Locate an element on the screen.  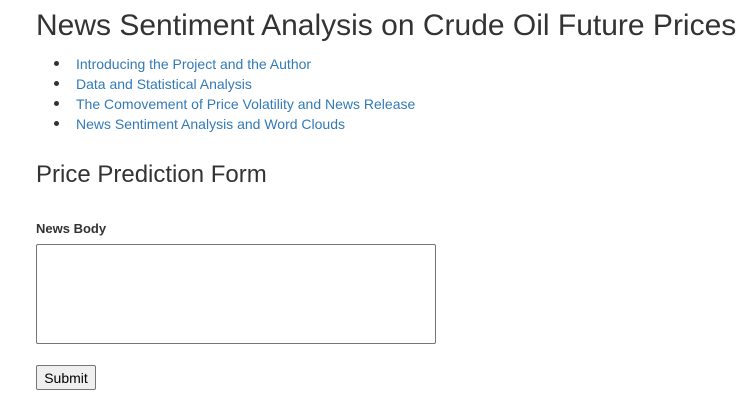
news-body-input is located at coordinates (236, 294).